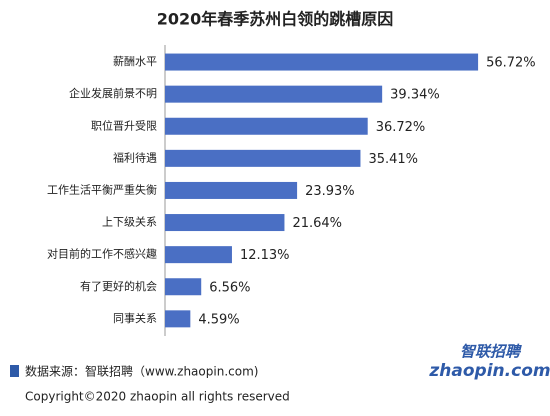 The width and height of the screenshot is (550, 416). What do you see at coordinates (135, 318) in the screenshot?
I see `category-label: 同事关系` at bounding box center [135, 318].